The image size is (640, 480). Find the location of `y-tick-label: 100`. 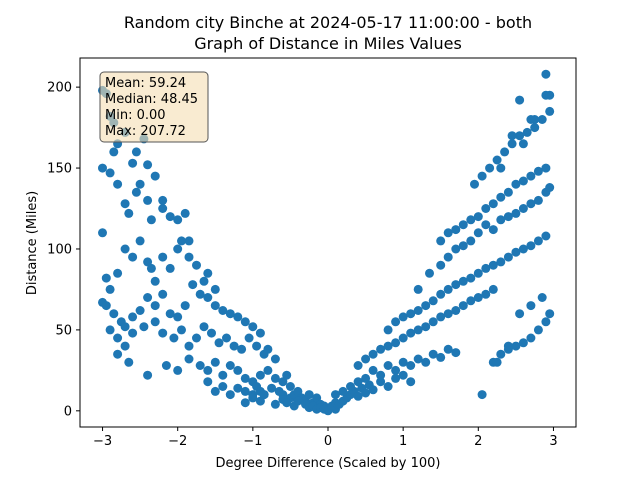

y-tick-label: 100 is located at coordinates (59, 249).